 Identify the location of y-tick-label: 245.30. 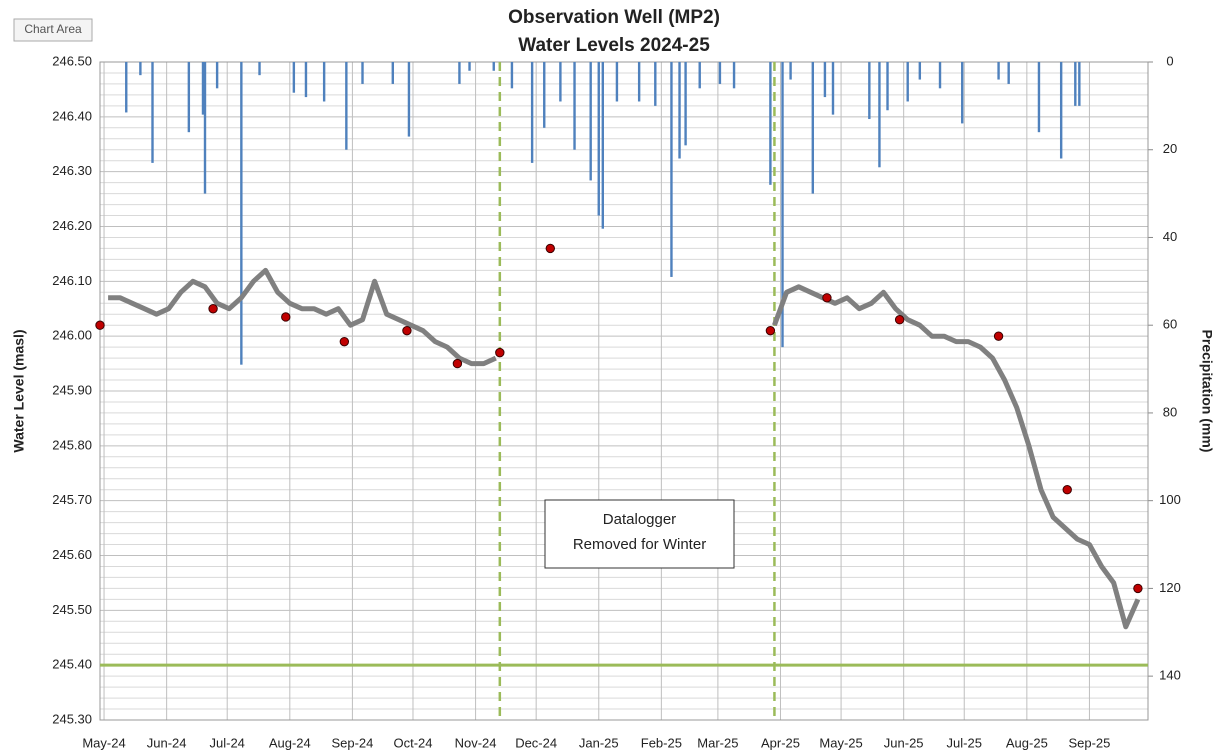
(72, 718).